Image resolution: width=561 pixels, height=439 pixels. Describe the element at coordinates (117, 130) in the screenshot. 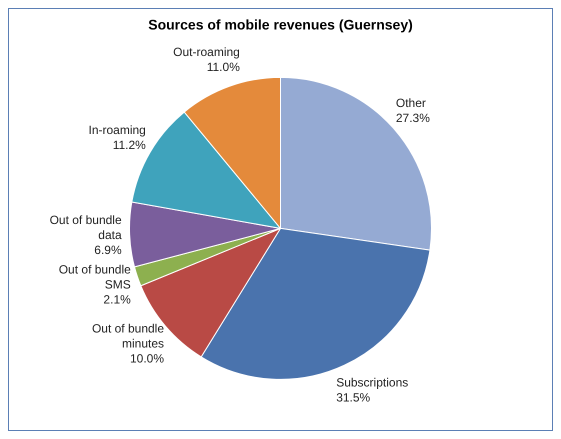

I see `slice-label: In-roaming` at that location.